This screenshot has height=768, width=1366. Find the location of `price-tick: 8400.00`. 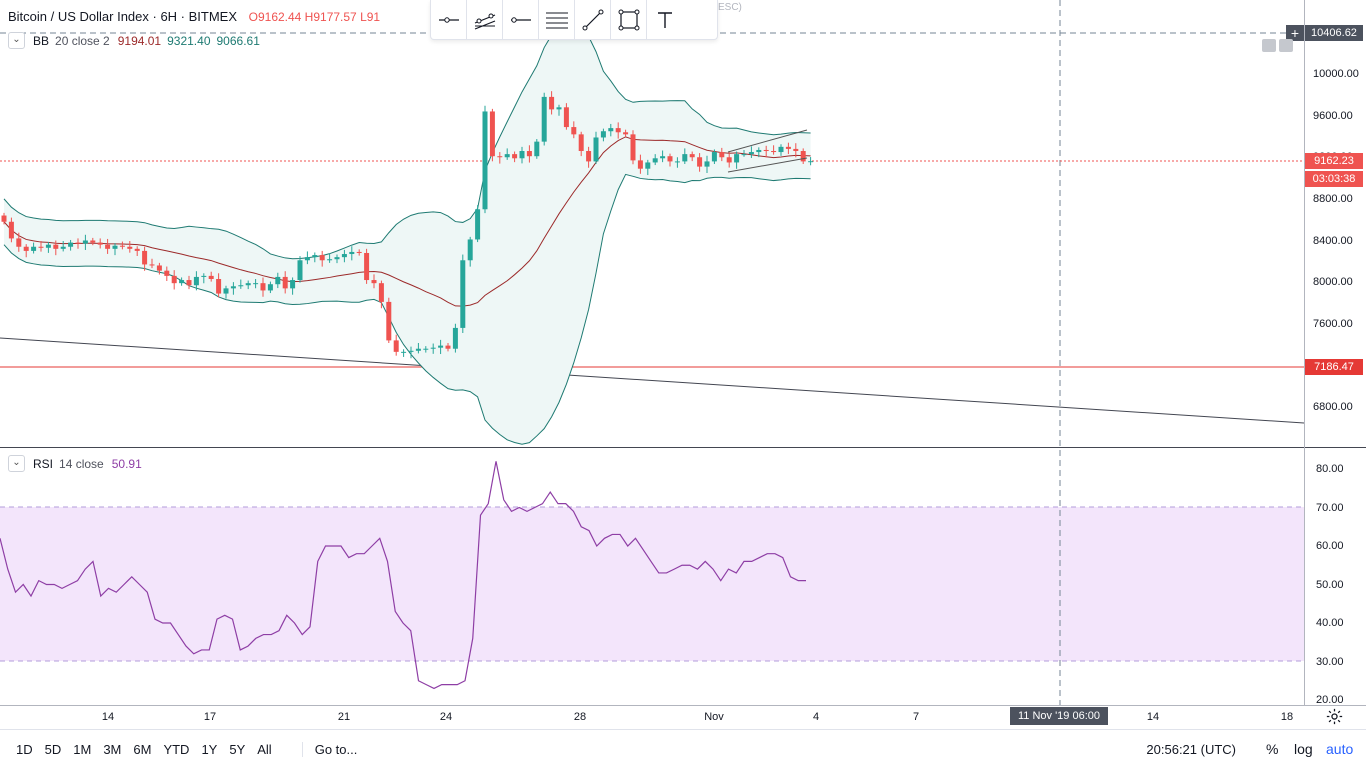

price-tick: 8400.00 is located at coordinates (1333, 240).